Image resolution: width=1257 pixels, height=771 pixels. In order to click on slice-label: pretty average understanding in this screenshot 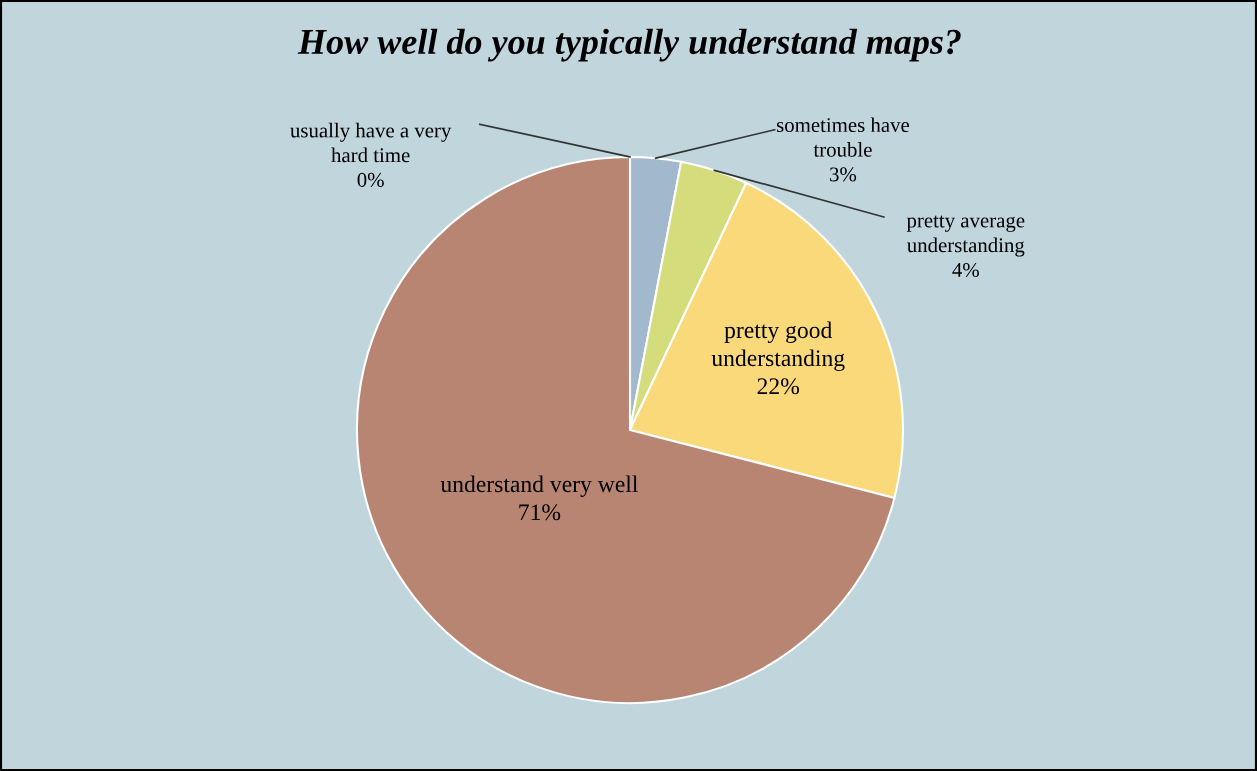, I will do `click(965, 236)`.